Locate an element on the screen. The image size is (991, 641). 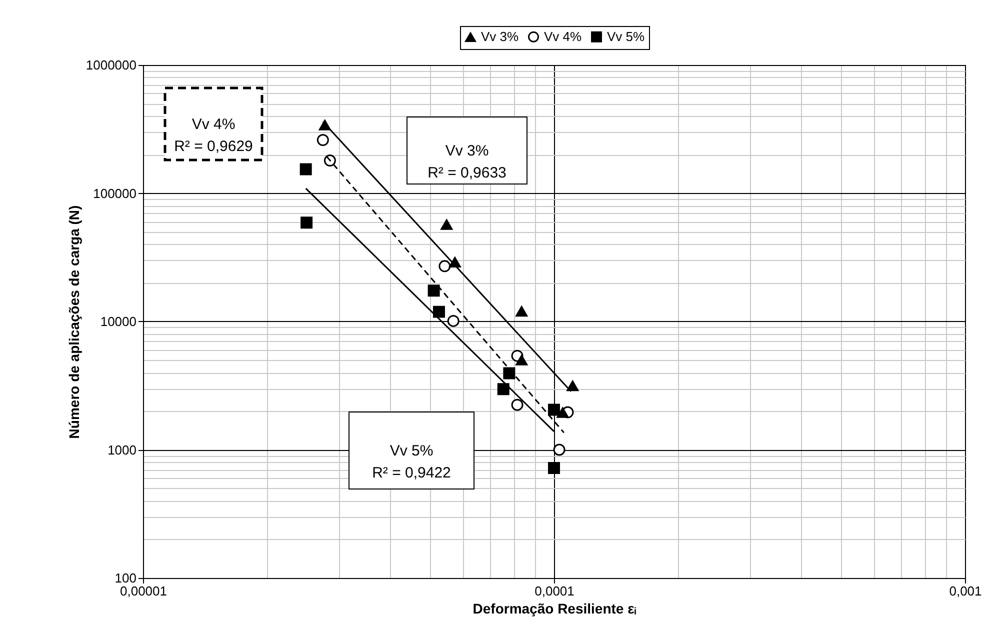
x-tick-label: 0,00001 is located at coordinates (143, 591).